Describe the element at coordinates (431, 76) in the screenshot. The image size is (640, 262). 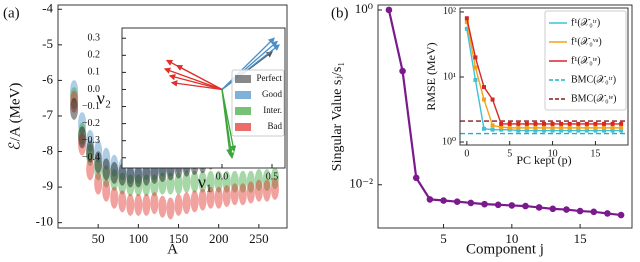
I see `y-axis-label: RMSE (MeV)` at that location.